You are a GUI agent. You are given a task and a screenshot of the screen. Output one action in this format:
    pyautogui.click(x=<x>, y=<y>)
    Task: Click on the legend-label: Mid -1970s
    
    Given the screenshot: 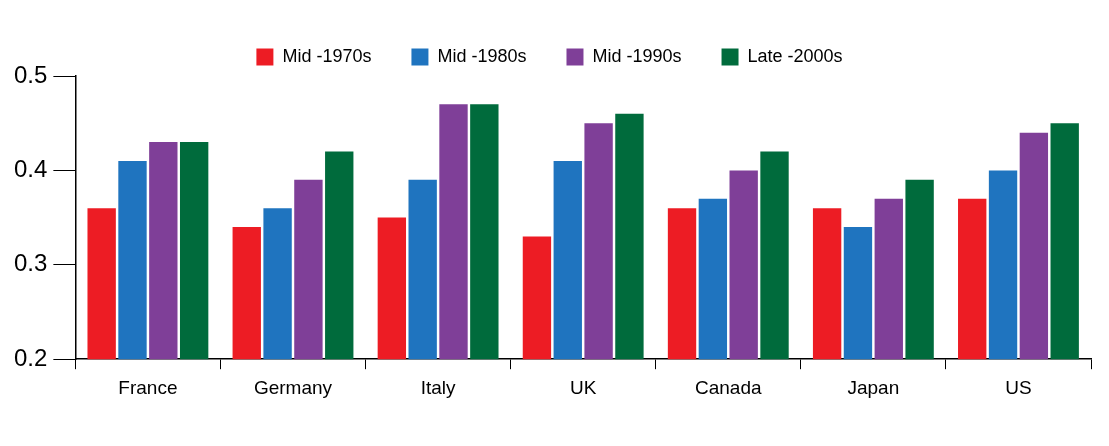 What is the action you would take?
    pyautogui.click(x=327, y=55)
    